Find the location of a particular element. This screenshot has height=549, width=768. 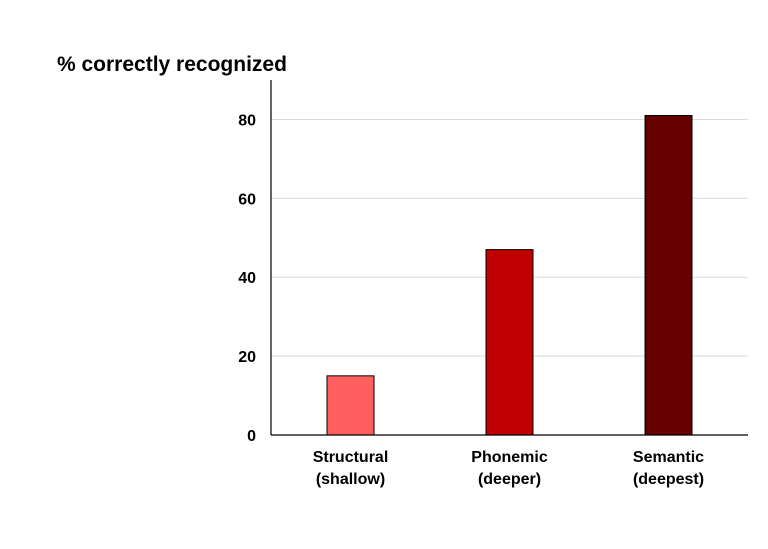

y-tick-labels: 0 20 40 60 80 is located at coordinates (247, 278).